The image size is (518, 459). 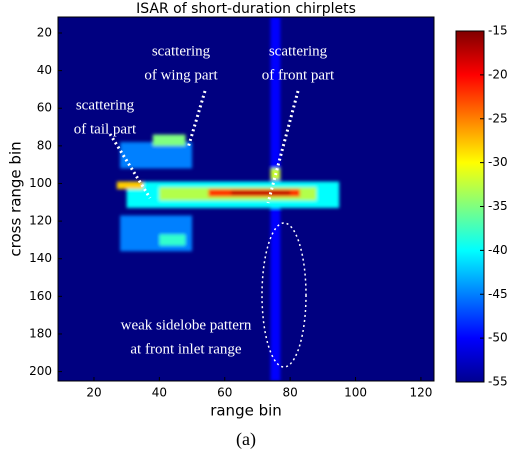 I want to click on colorbar-tick-label: -40, so click(x=498, y=250).